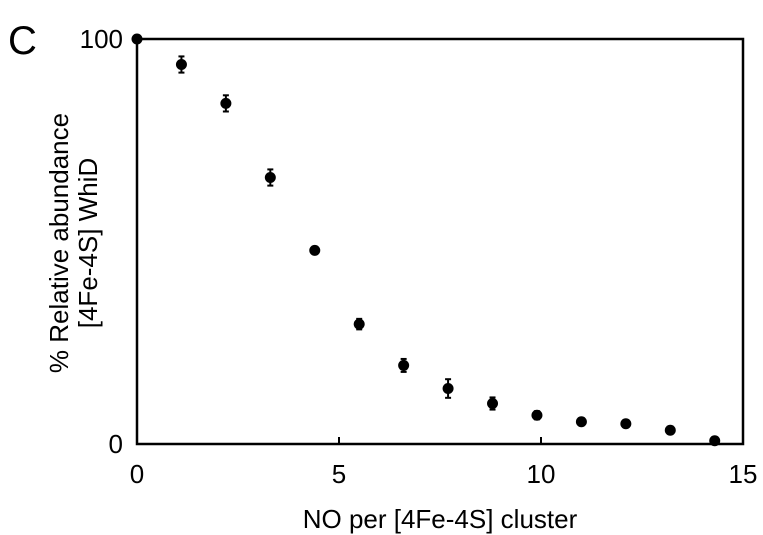 This screenshot has height=535, width=763. What do you see at coordinates (88, 243) in the screenshot?
I see `y-axis-title-line-2: [4Fe-4S] WhiD` at bounding box center [88, 243].